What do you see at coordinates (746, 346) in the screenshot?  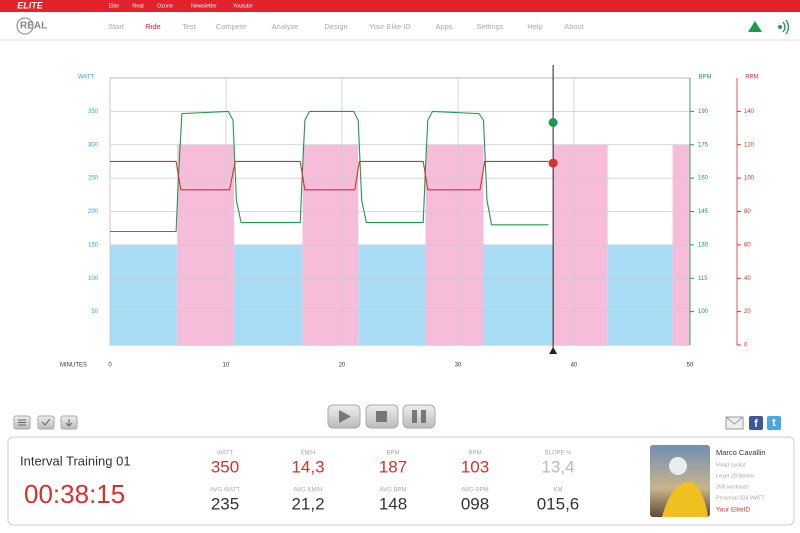 I see `y3-tick-label: 0` at bounding box center [746, 346].